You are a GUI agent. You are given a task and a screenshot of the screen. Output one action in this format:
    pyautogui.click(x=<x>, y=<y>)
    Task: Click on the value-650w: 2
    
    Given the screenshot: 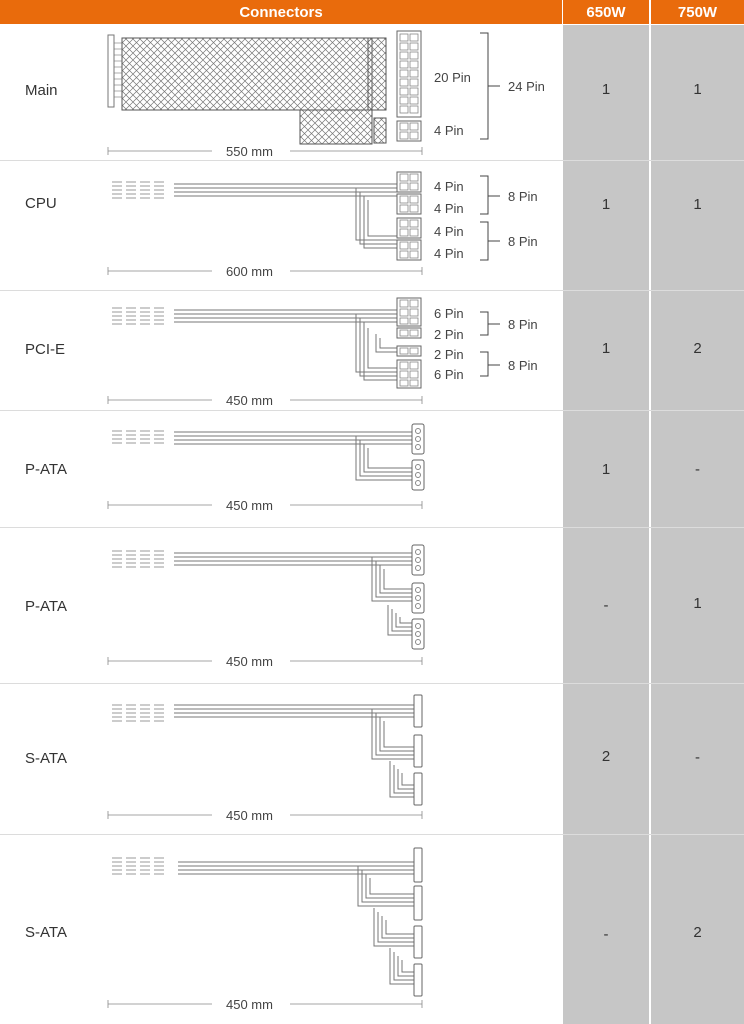 What is the action you would take?
    pyautogui.click(x=606, y=756)
    